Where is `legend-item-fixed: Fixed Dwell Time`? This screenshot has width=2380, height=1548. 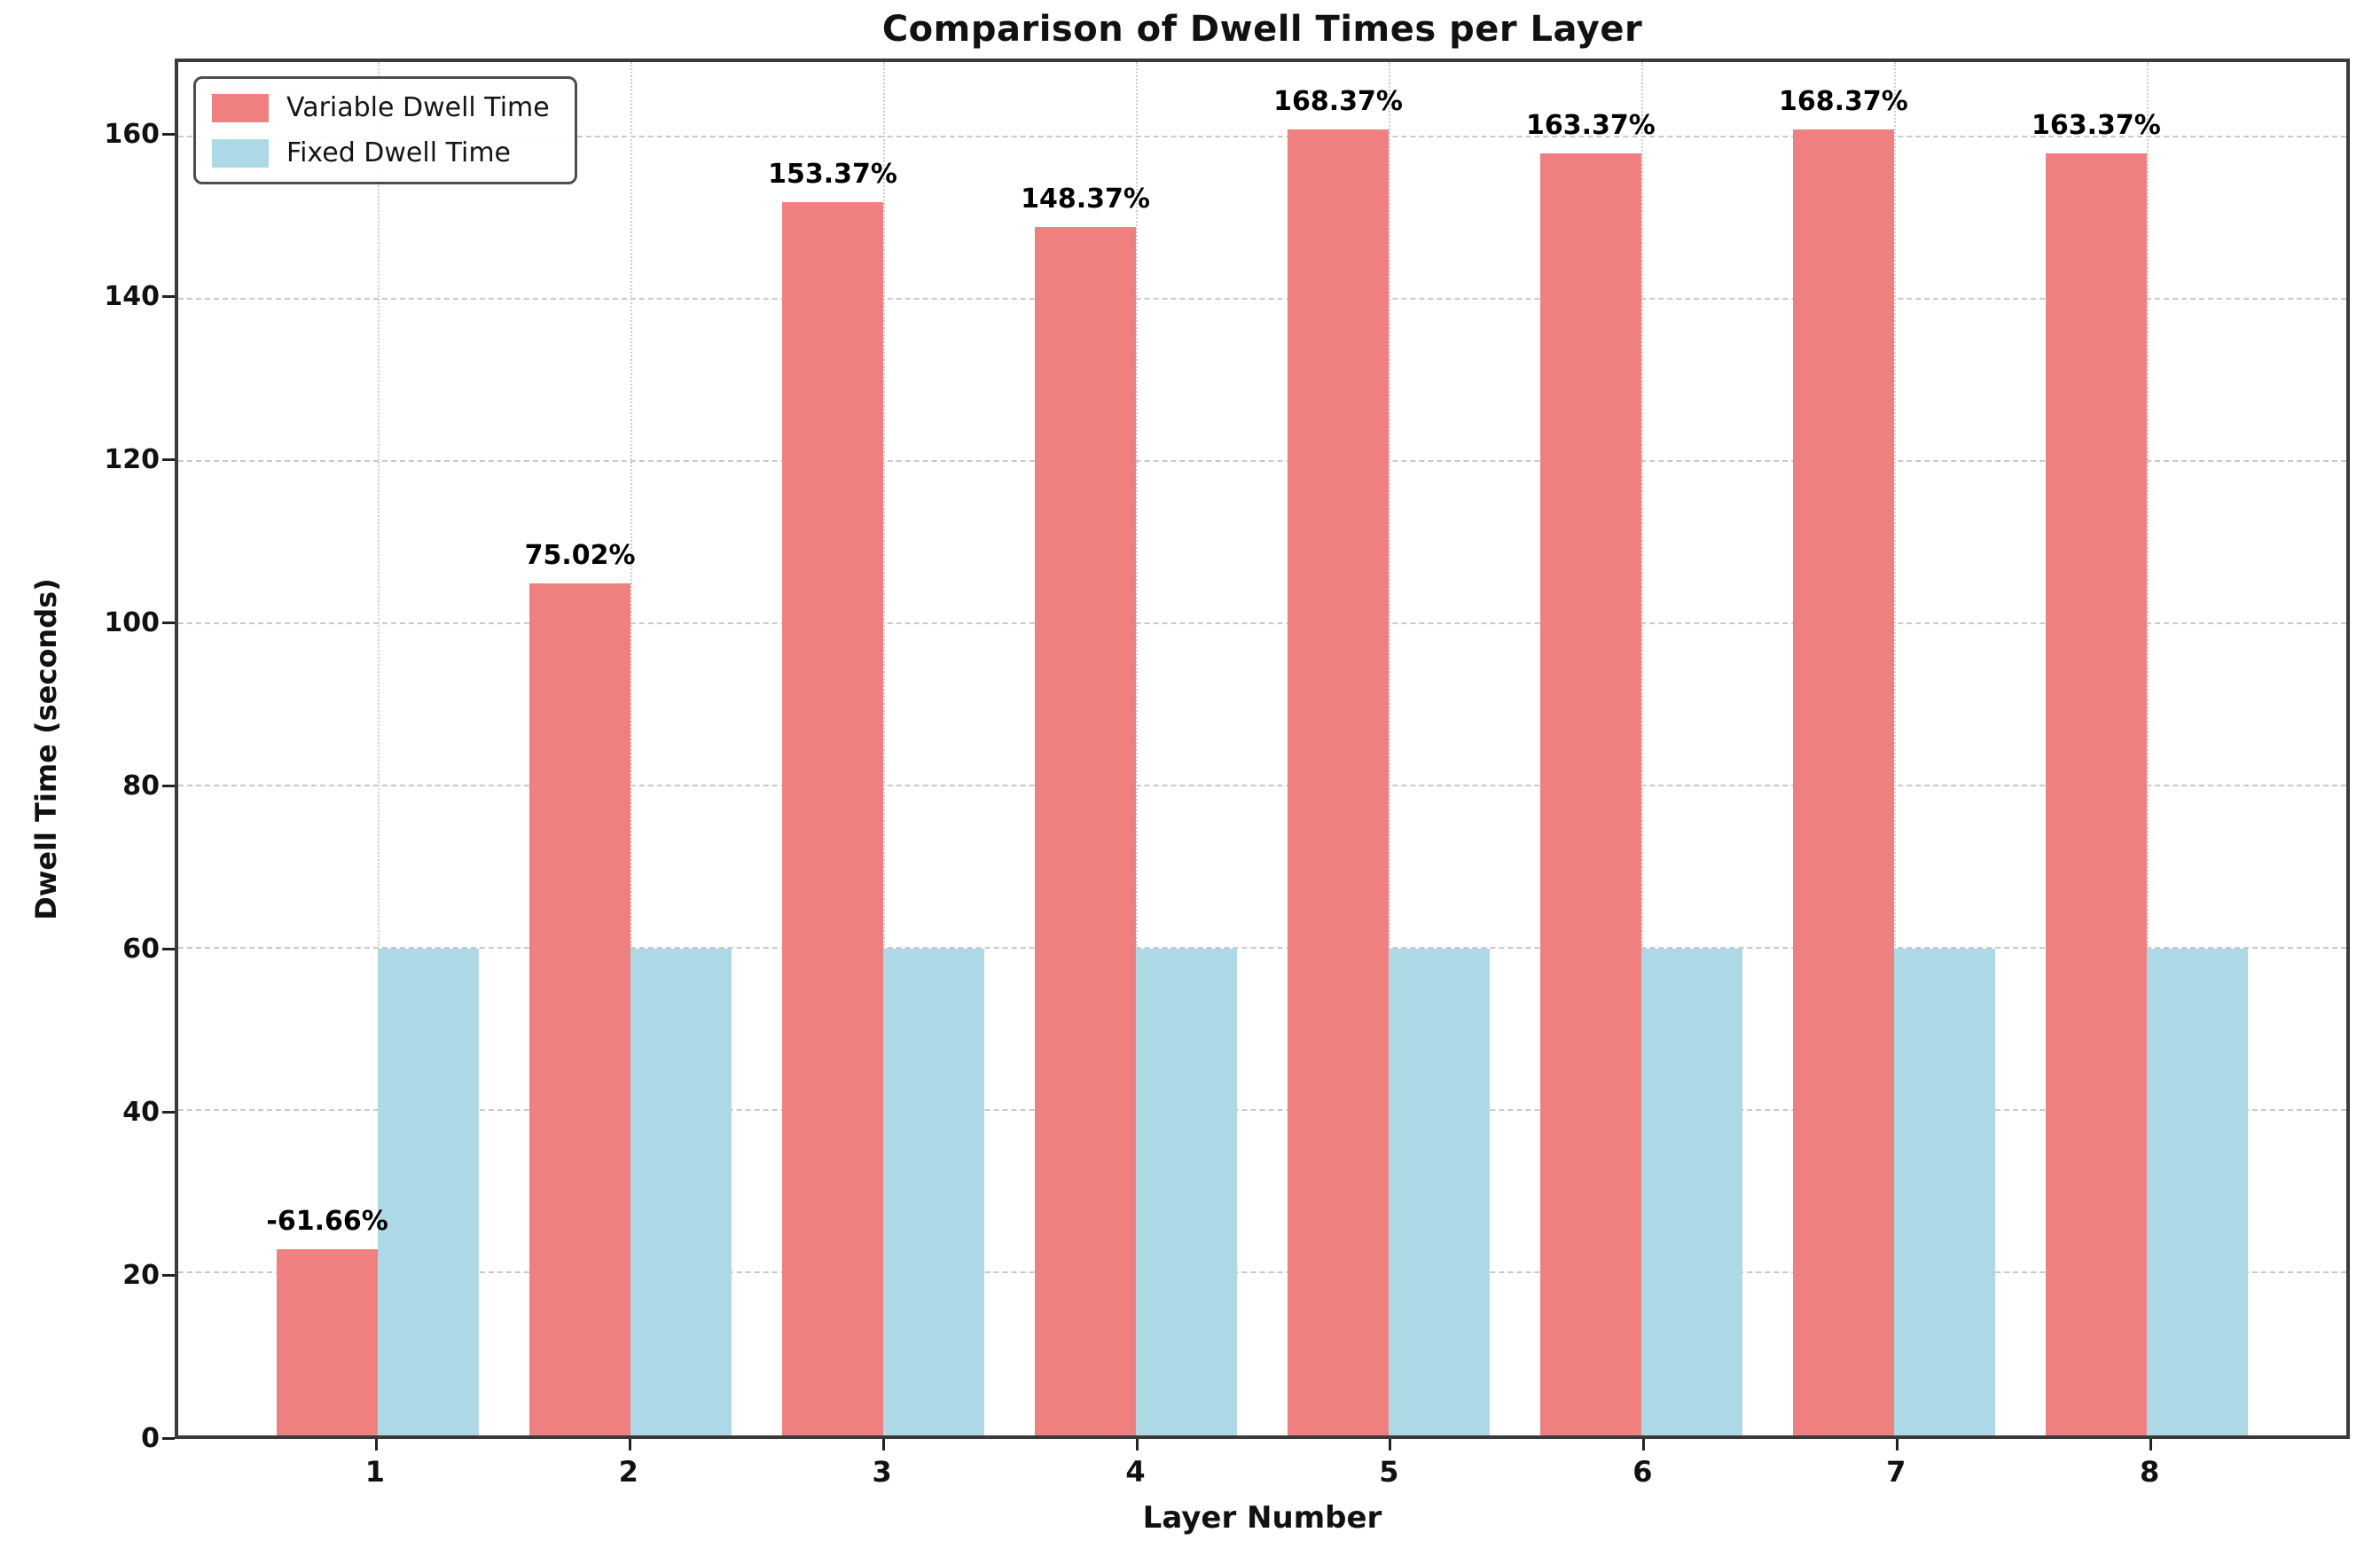
legend-item-fixed: Fixed Dwell Time is located at coordinates (381, 153).